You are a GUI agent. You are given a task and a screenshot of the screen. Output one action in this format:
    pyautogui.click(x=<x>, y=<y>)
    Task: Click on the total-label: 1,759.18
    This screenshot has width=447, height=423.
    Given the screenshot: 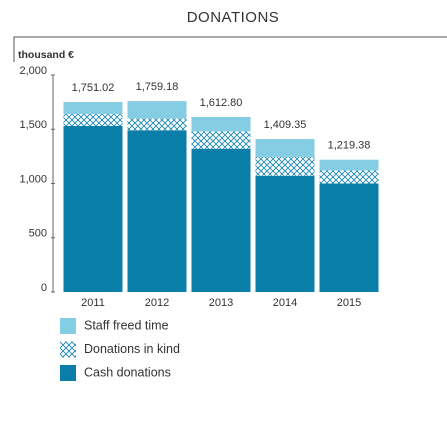 What is the action you would take?
    pyautogui.click(x=157, y=87)
    